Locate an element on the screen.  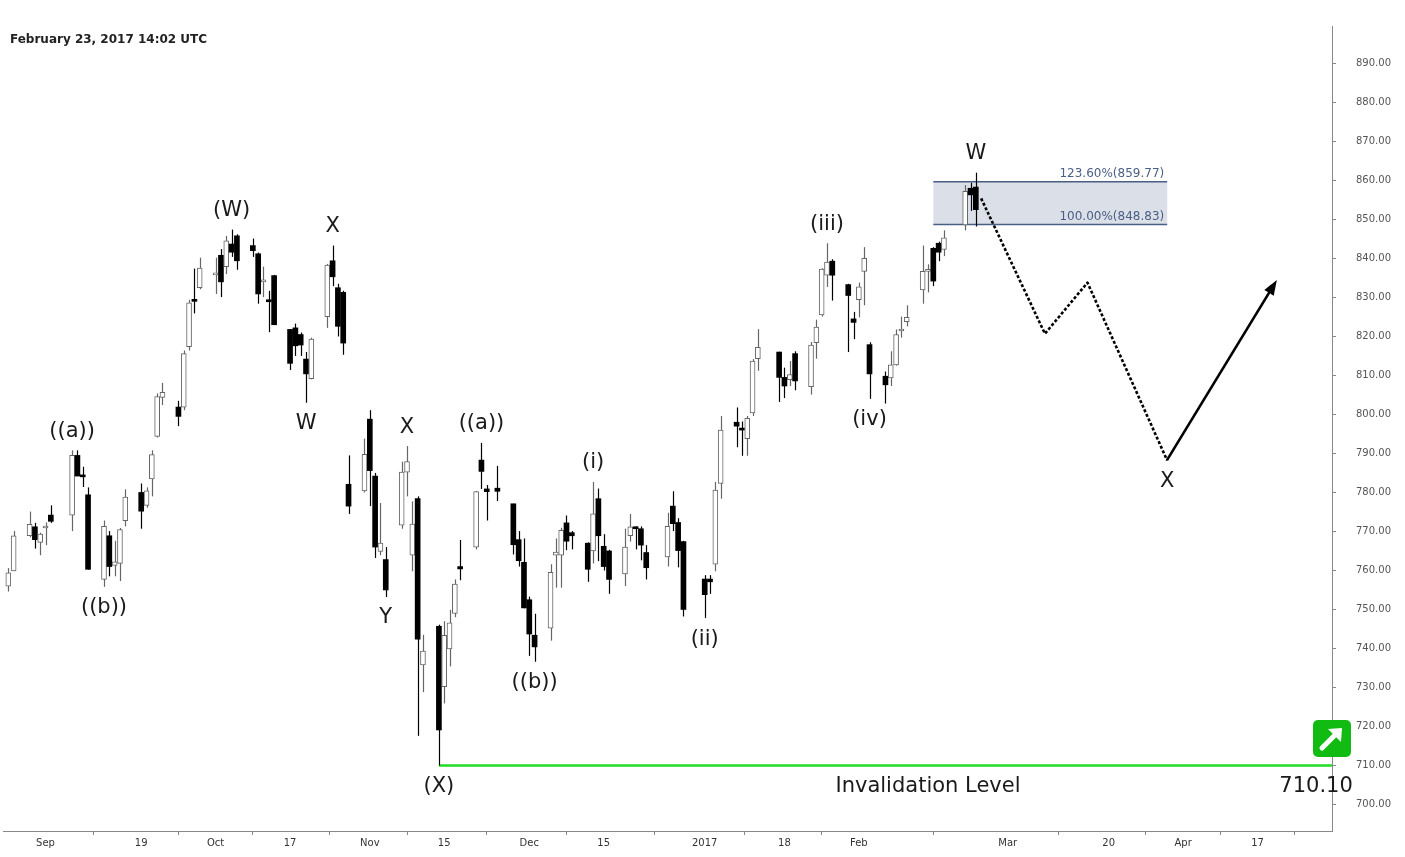
annotation: Invalidation Level is located at coordinates (928, 784).